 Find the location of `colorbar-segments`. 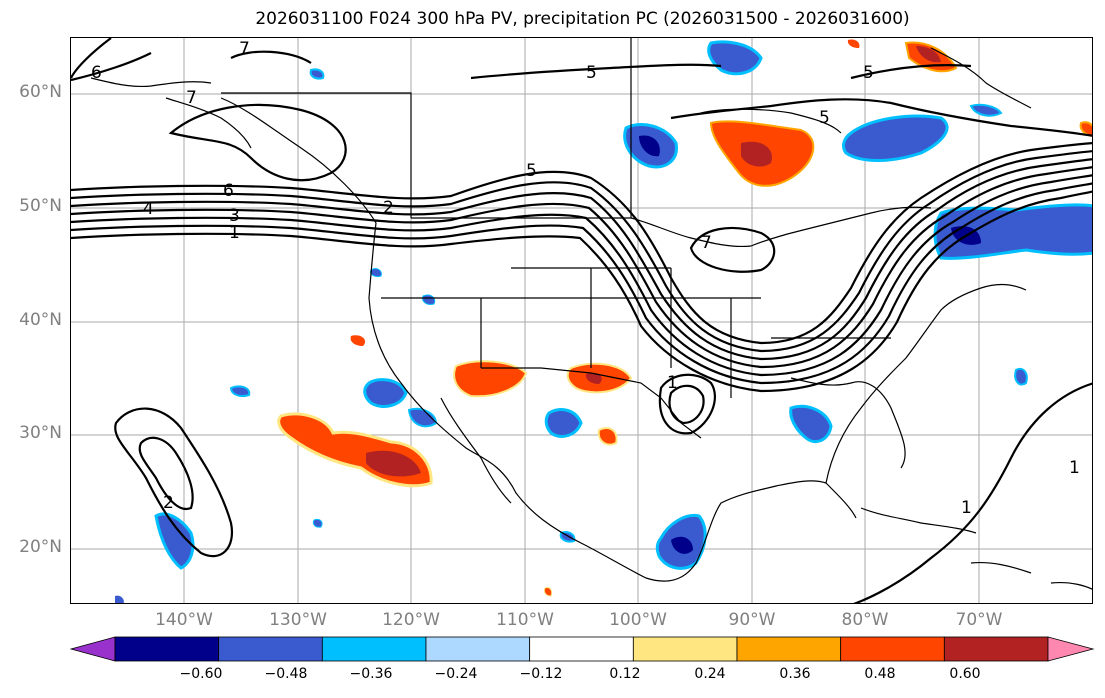

colorbar-segments is located at coordinates (582, 649).